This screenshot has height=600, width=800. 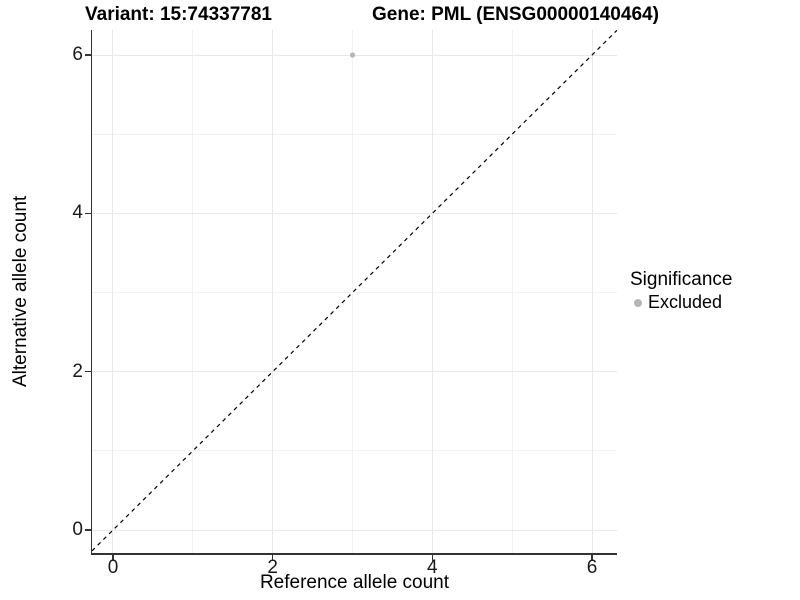 What do you see at coordinates (352, 55) in the screenshot?
I see `data-point` at bounding box center [352, 55].